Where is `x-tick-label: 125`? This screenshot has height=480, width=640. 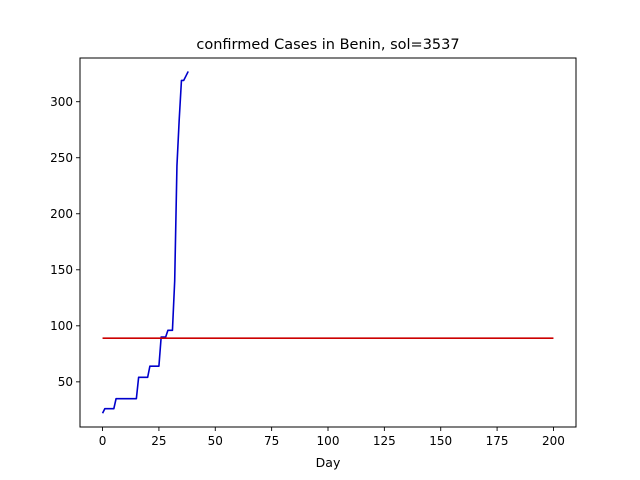
x-tick-label: 125 is located at coordinates (384, 441).